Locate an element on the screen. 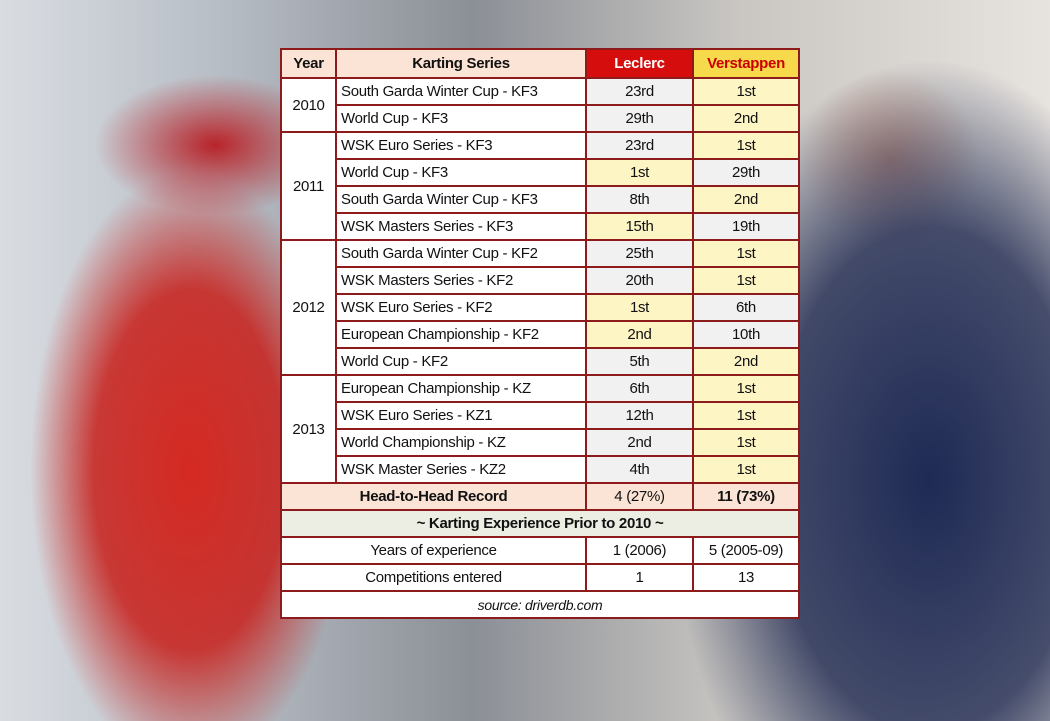  header-cell: Year is located at coordinates (308, 63).